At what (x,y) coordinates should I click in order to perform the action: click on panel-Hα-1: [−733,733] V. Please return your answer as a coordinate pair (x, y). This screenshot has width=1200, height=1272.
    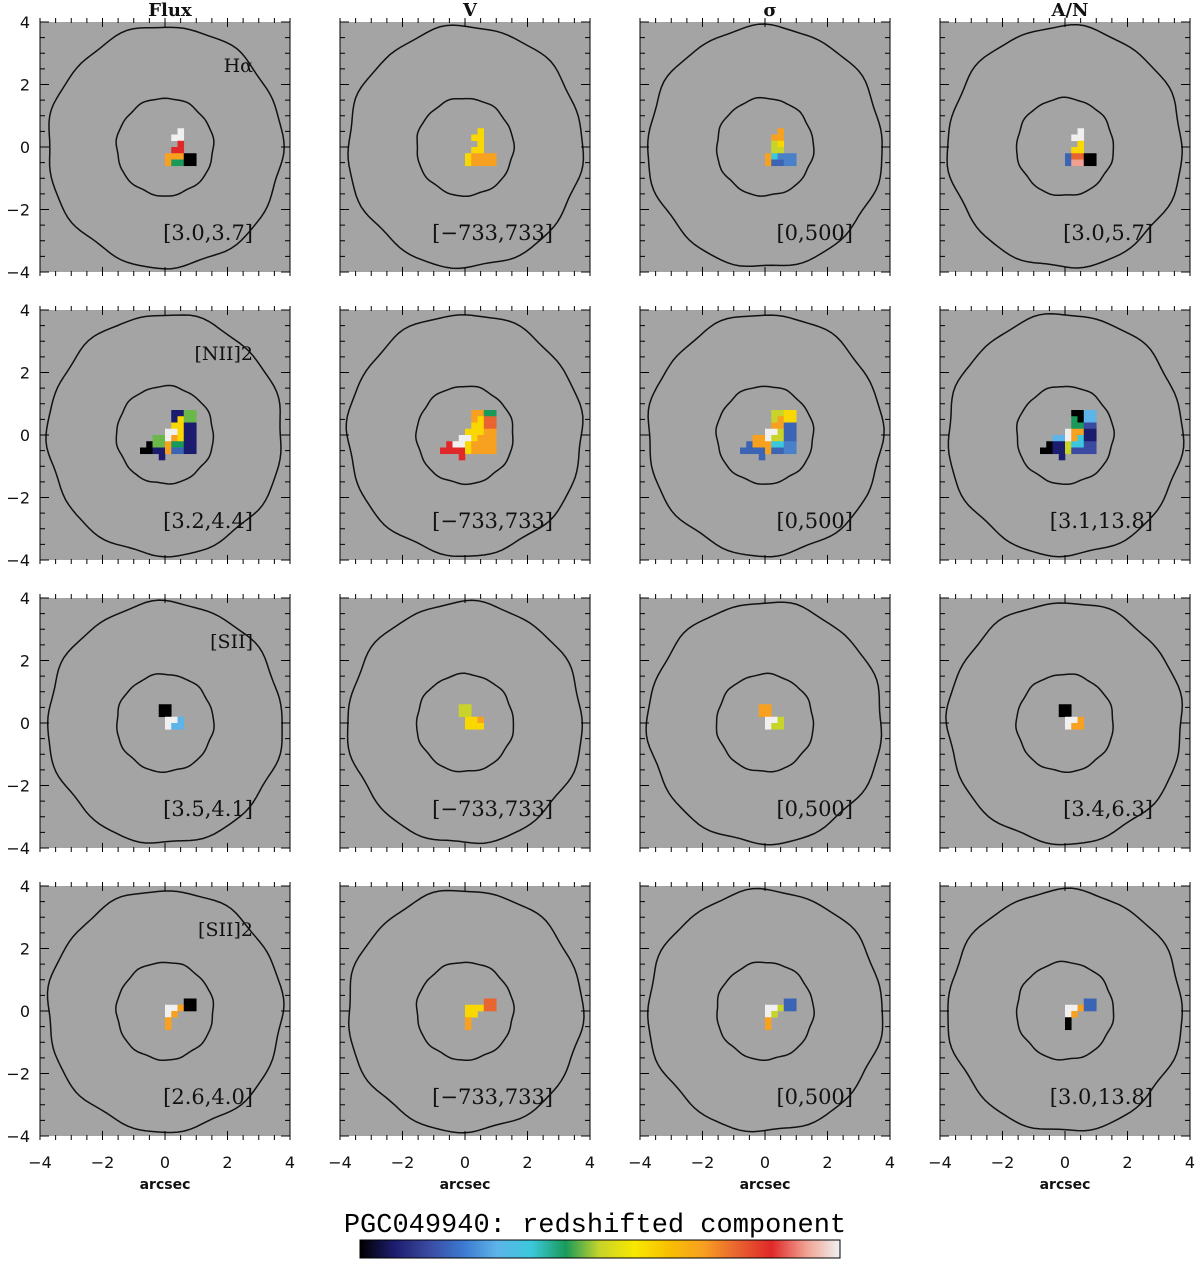
    Looking at the image, I should click on (465, 138).